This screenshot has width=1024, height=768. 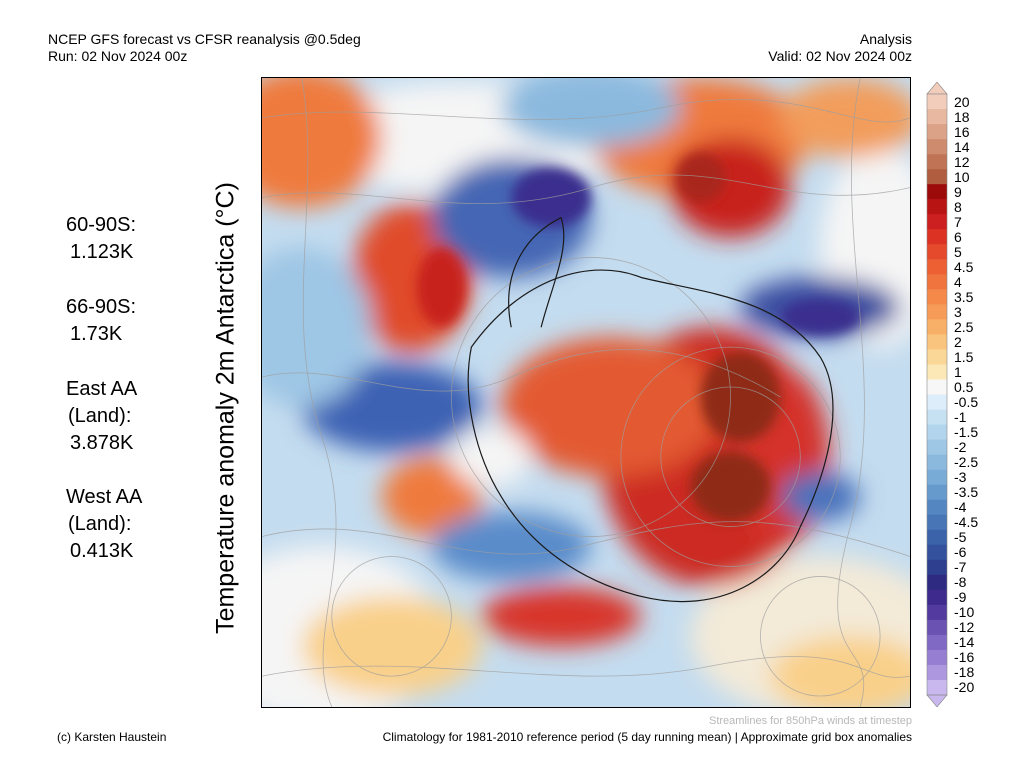 I want to click on colorbar-label: -16, so click(x=964, y=657).